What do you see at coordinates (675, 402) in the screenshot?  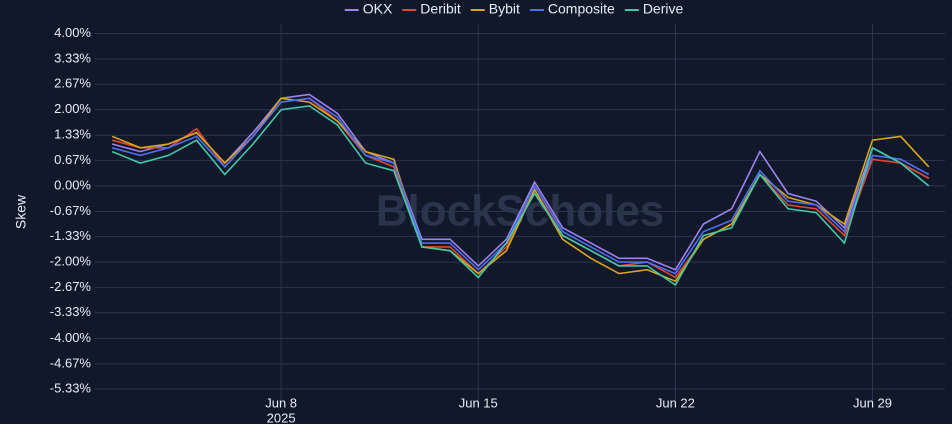 I see `x-tick-label: Jun 22` at bounding box center [675, 402].